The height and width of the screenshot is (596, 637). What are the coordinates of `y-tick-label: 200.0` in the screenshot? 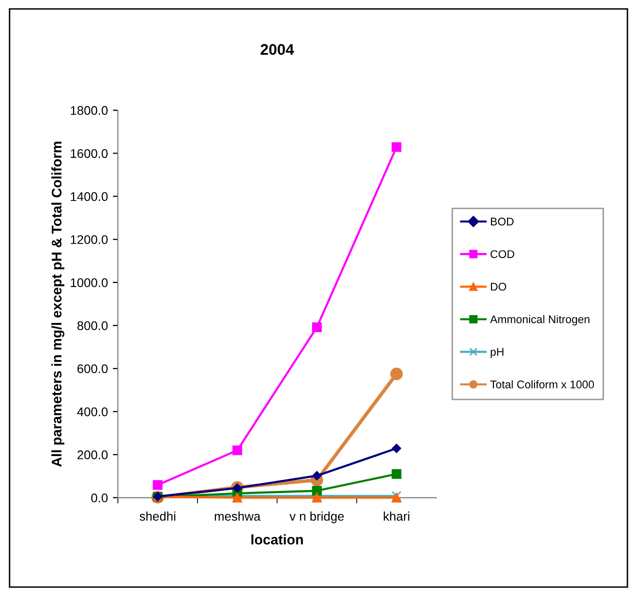 It's located at (92, 455).